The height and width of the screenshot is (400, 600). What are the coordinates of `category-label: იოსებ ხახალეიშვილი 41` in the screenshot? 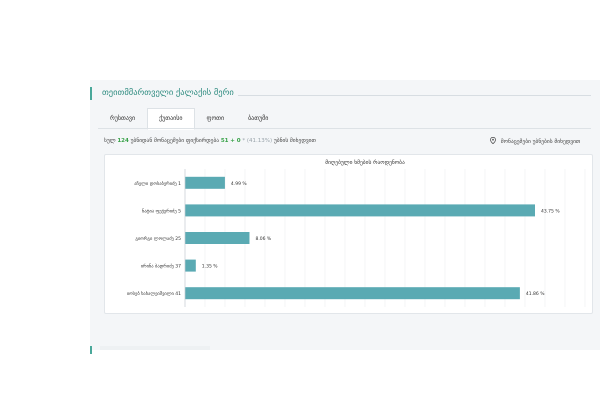 It's located at (154, 293).